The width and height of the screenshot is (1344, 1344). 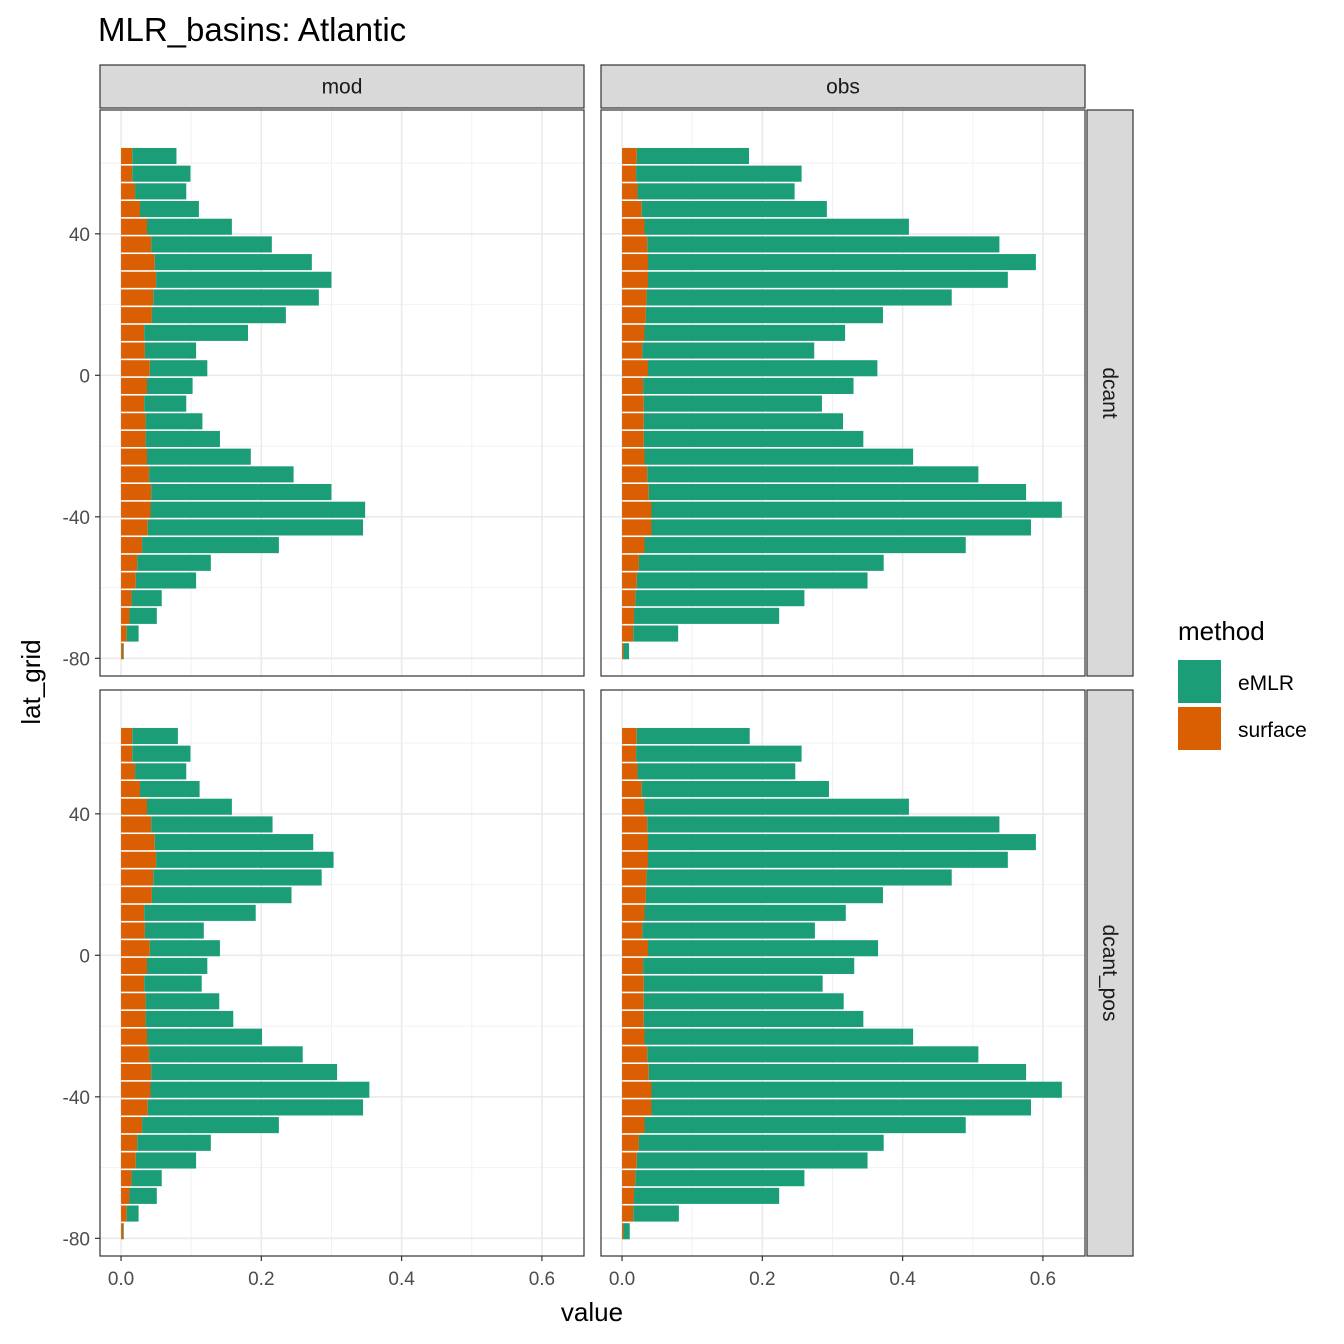 What do you see at coordinates (1110, 393) in the screenshot?
I see `facet-strip-dcant` at bounding box center [1110, 393].